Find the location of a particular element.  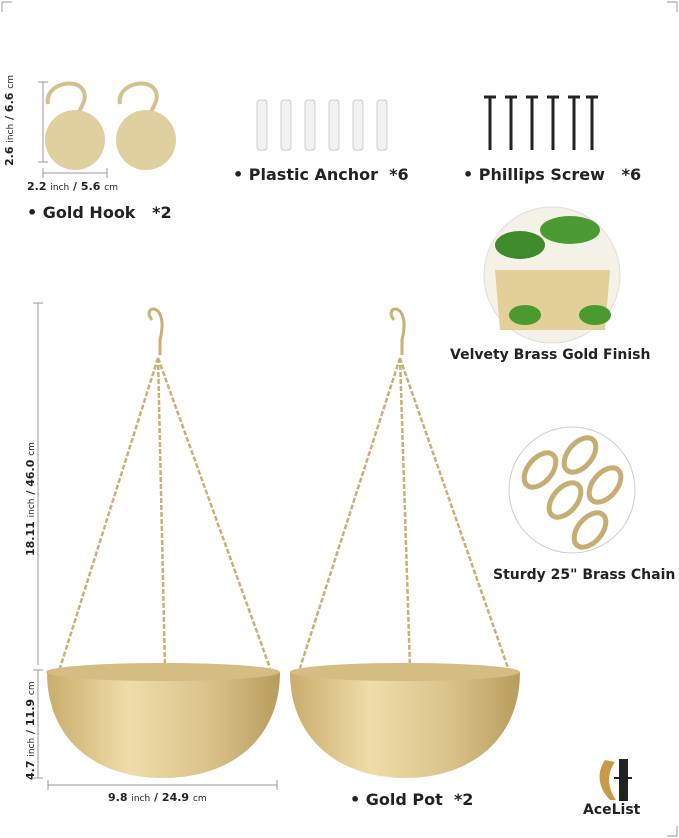

pot-total-height-label: 18.11 inch / 46.0 cm is located at coordinates (30, 499).